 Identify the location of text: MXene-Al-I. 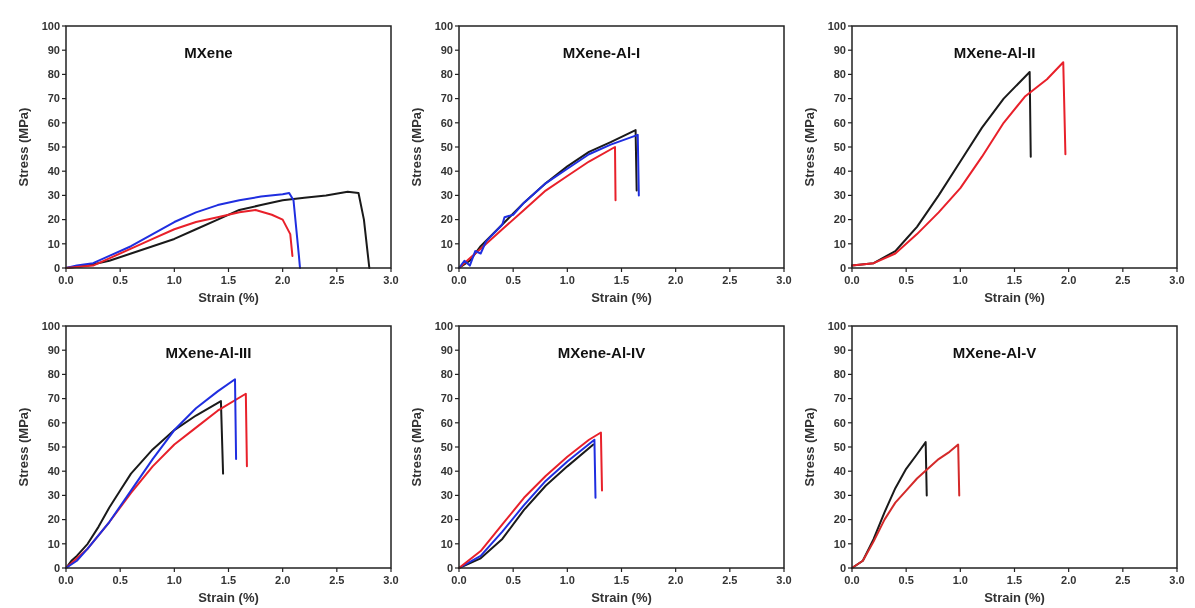
(601, 52).